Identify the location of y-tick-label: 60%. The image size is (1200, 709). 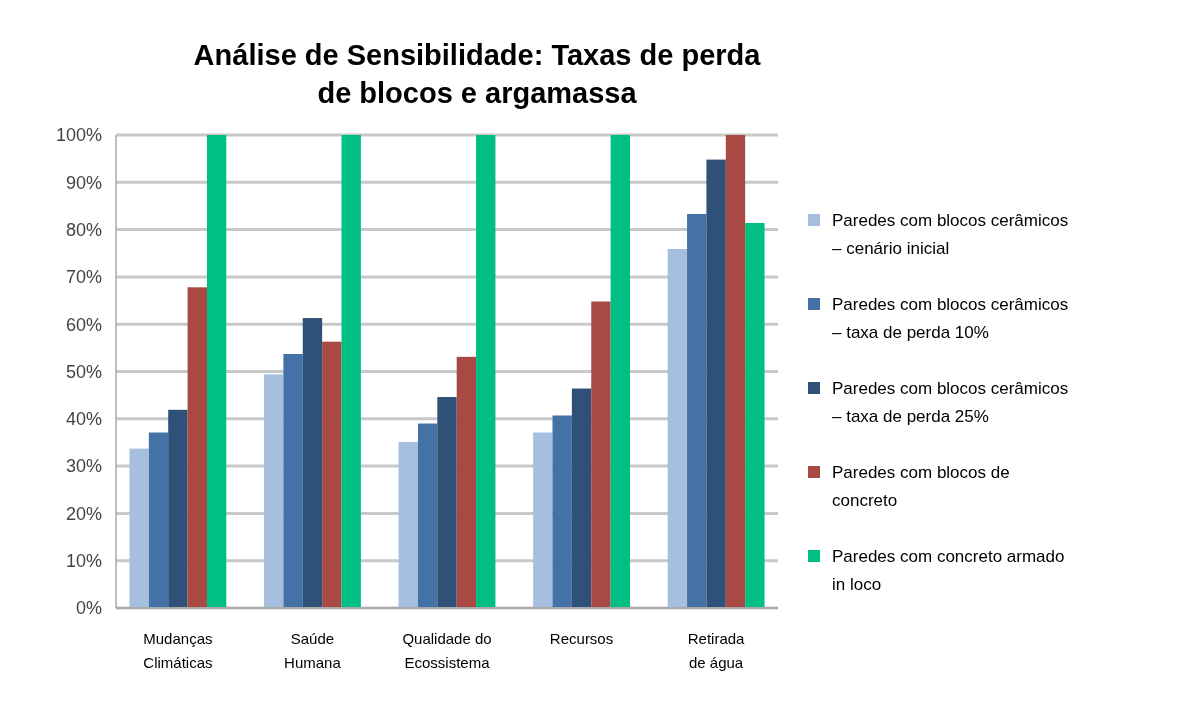
(83, 324).